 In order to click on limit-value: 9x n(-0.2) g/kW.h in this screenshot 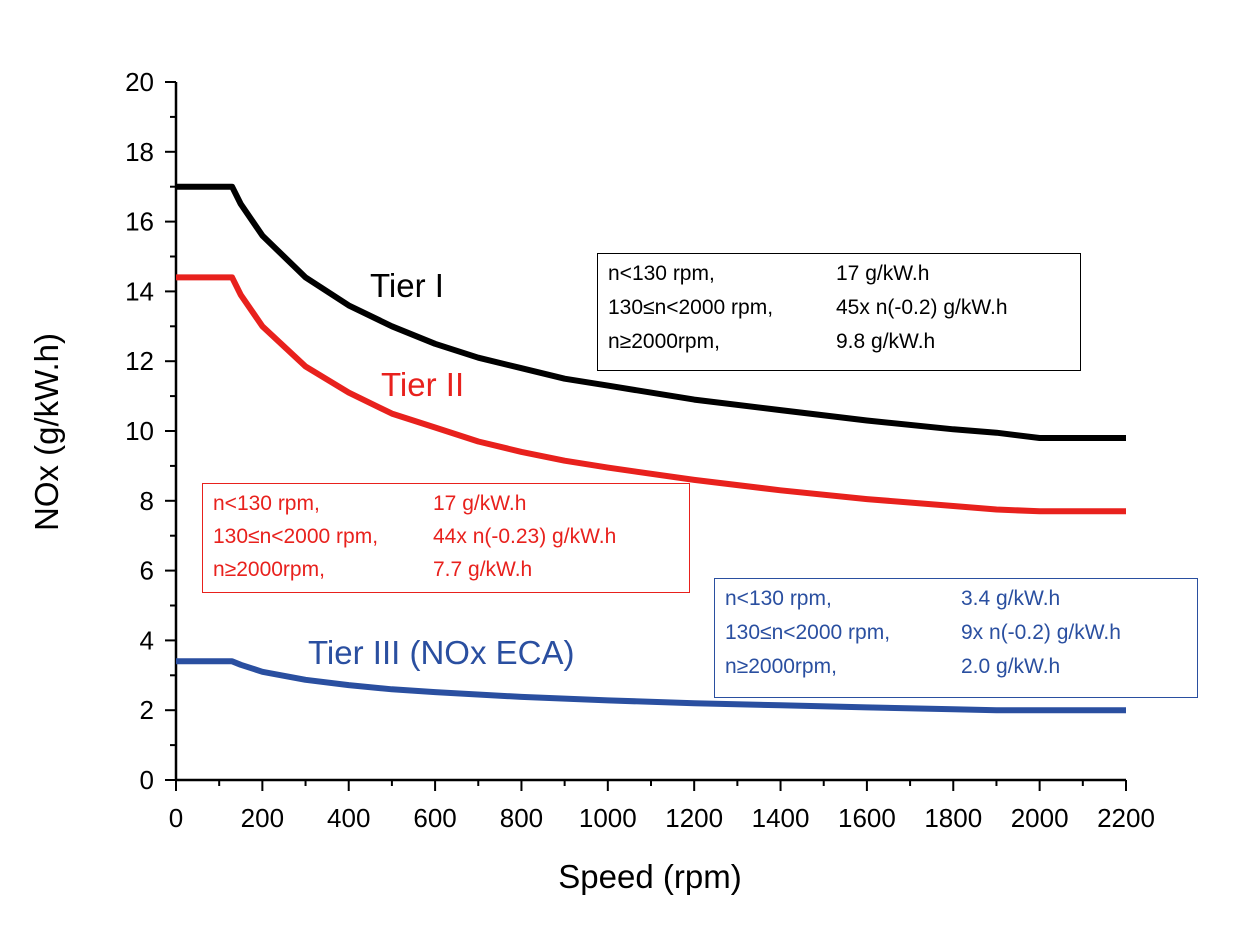, I will do `click(1041, 632)`.